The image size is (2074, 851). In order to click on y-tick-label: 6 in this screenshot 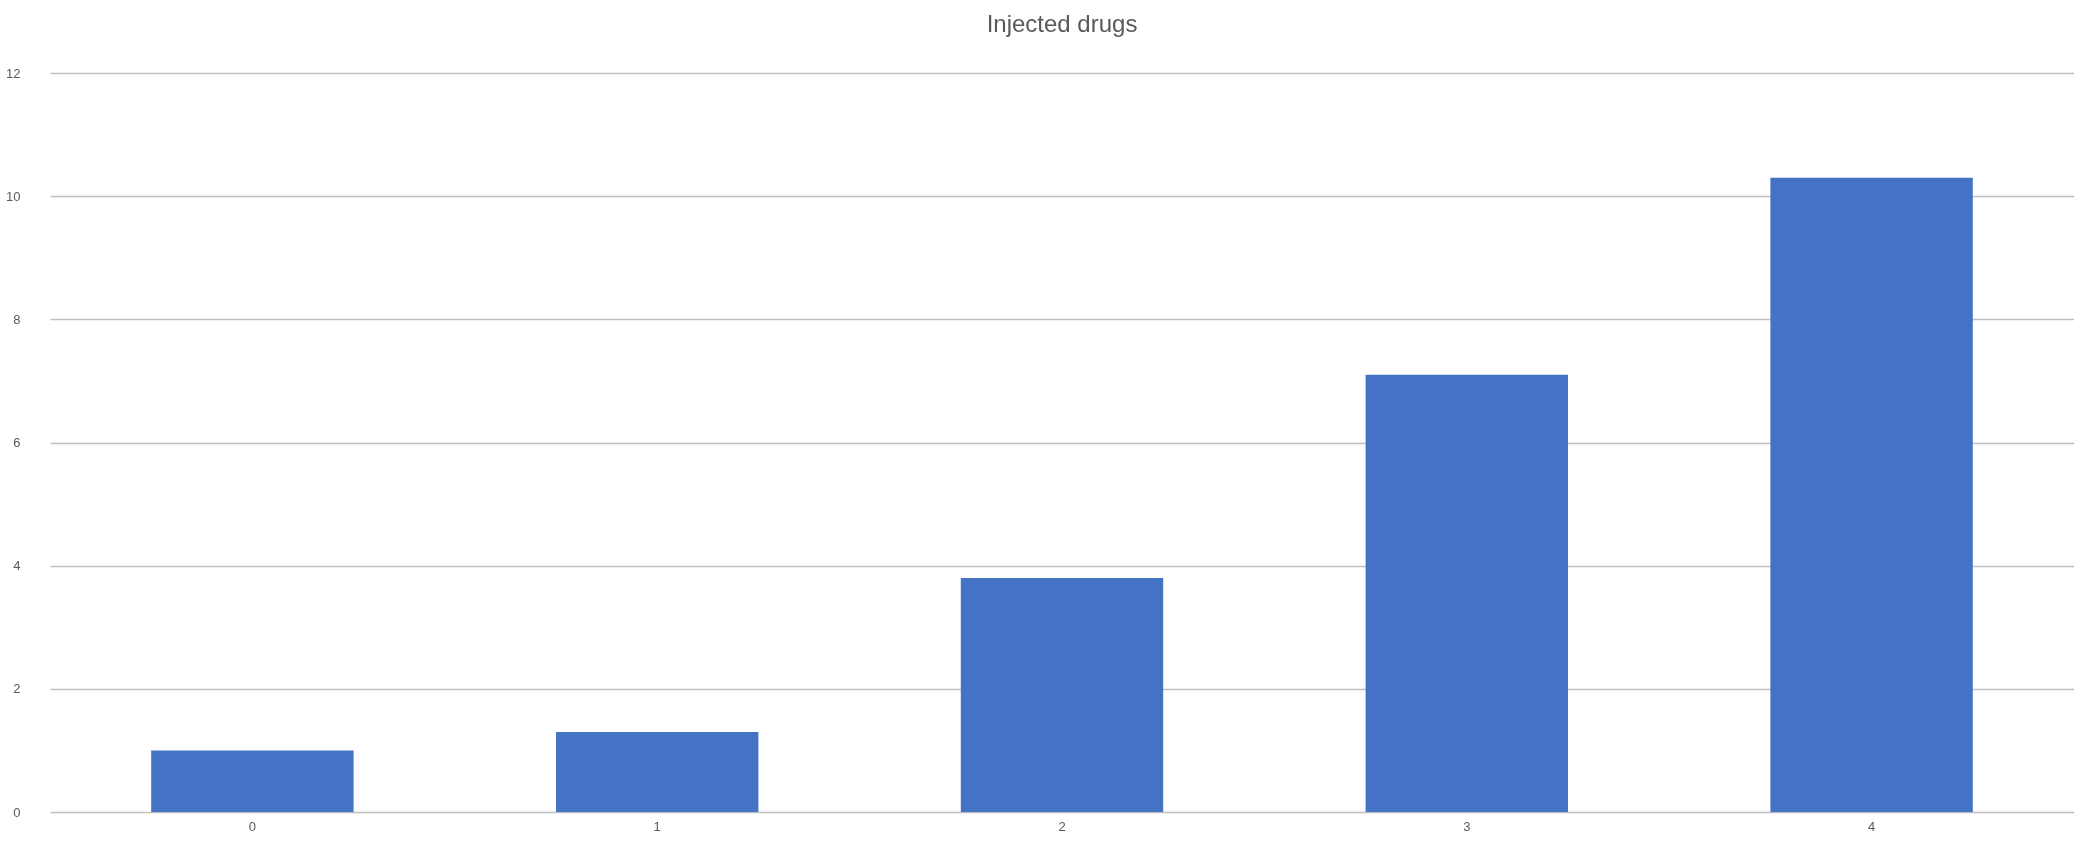, I will do `click(17, 442)`.